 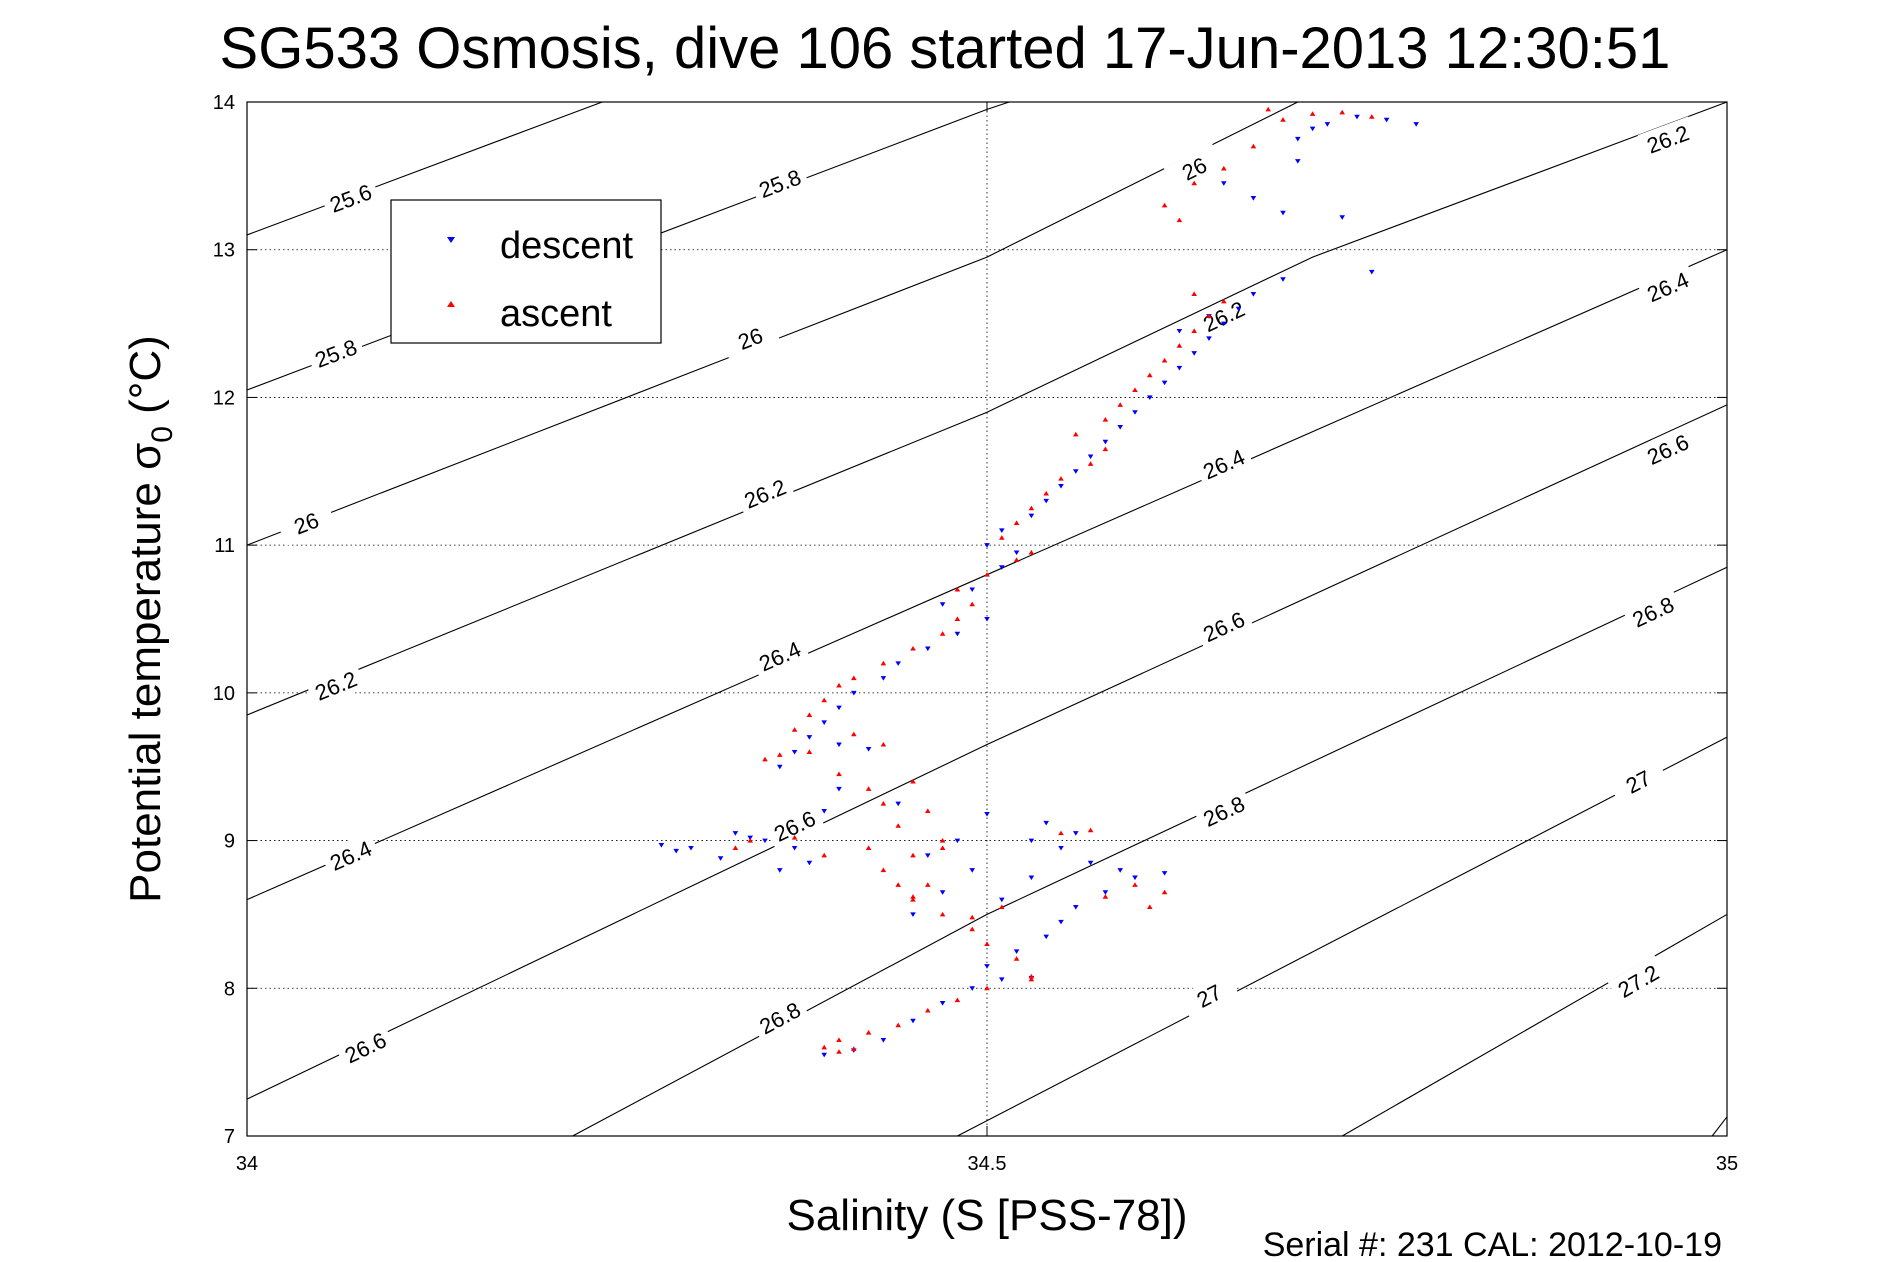 What do you see at coordinates (224, 251) in the screenshot?
I see `y-tick-label: 13` at bounding box center [224, 251].